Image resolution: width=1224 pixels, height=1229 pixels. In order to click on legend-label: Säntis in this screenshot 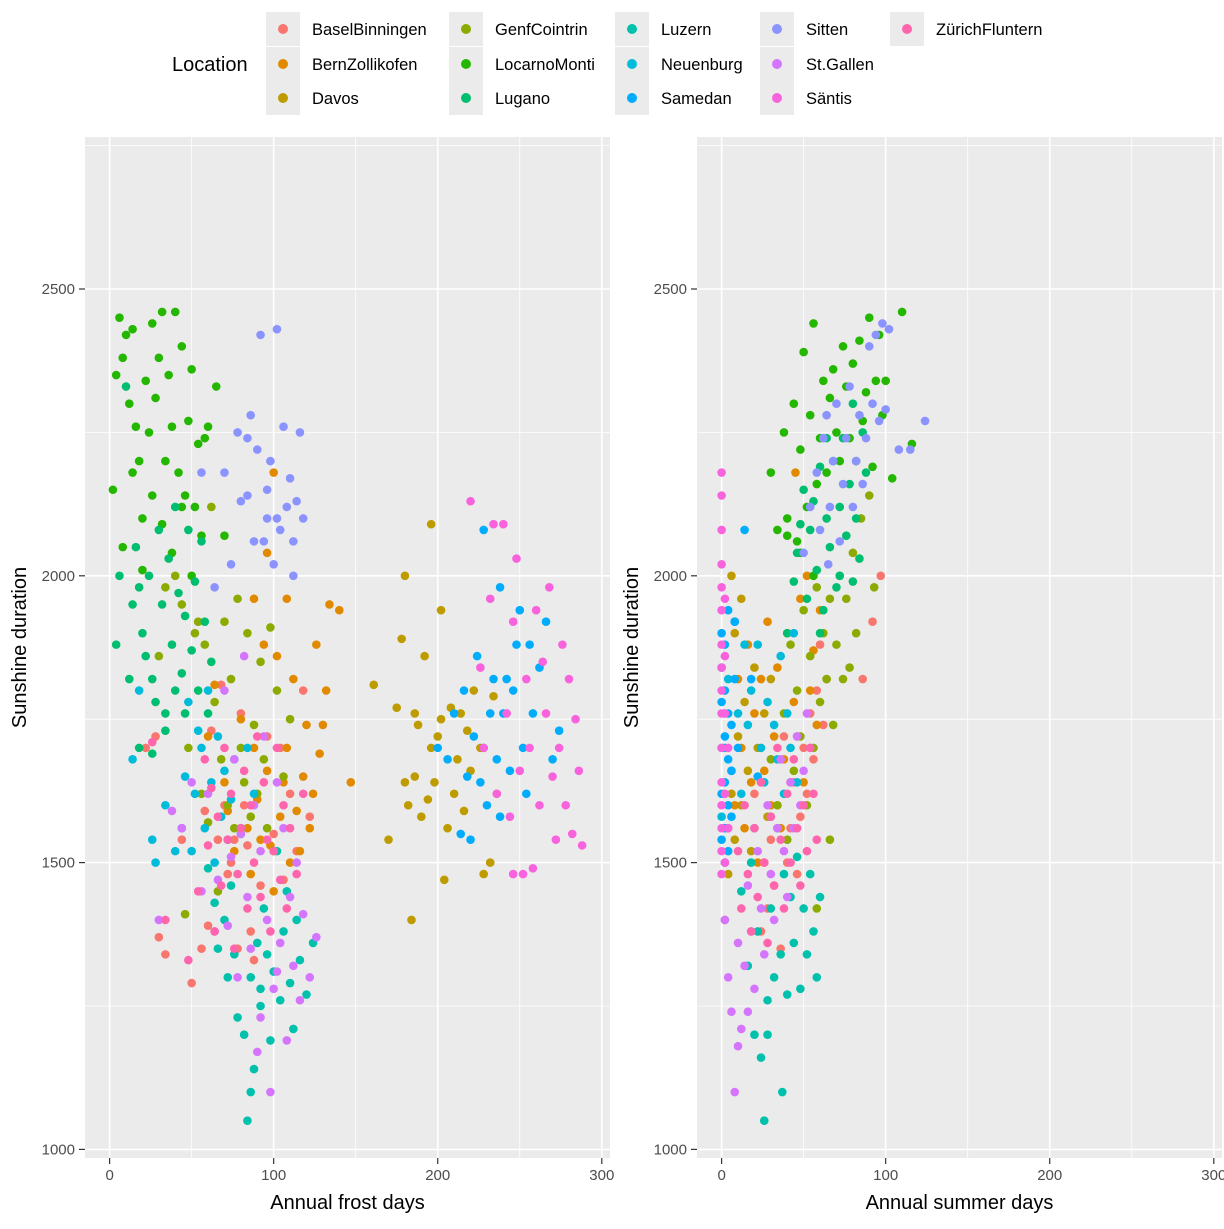, I will do `click(829, 99)`.